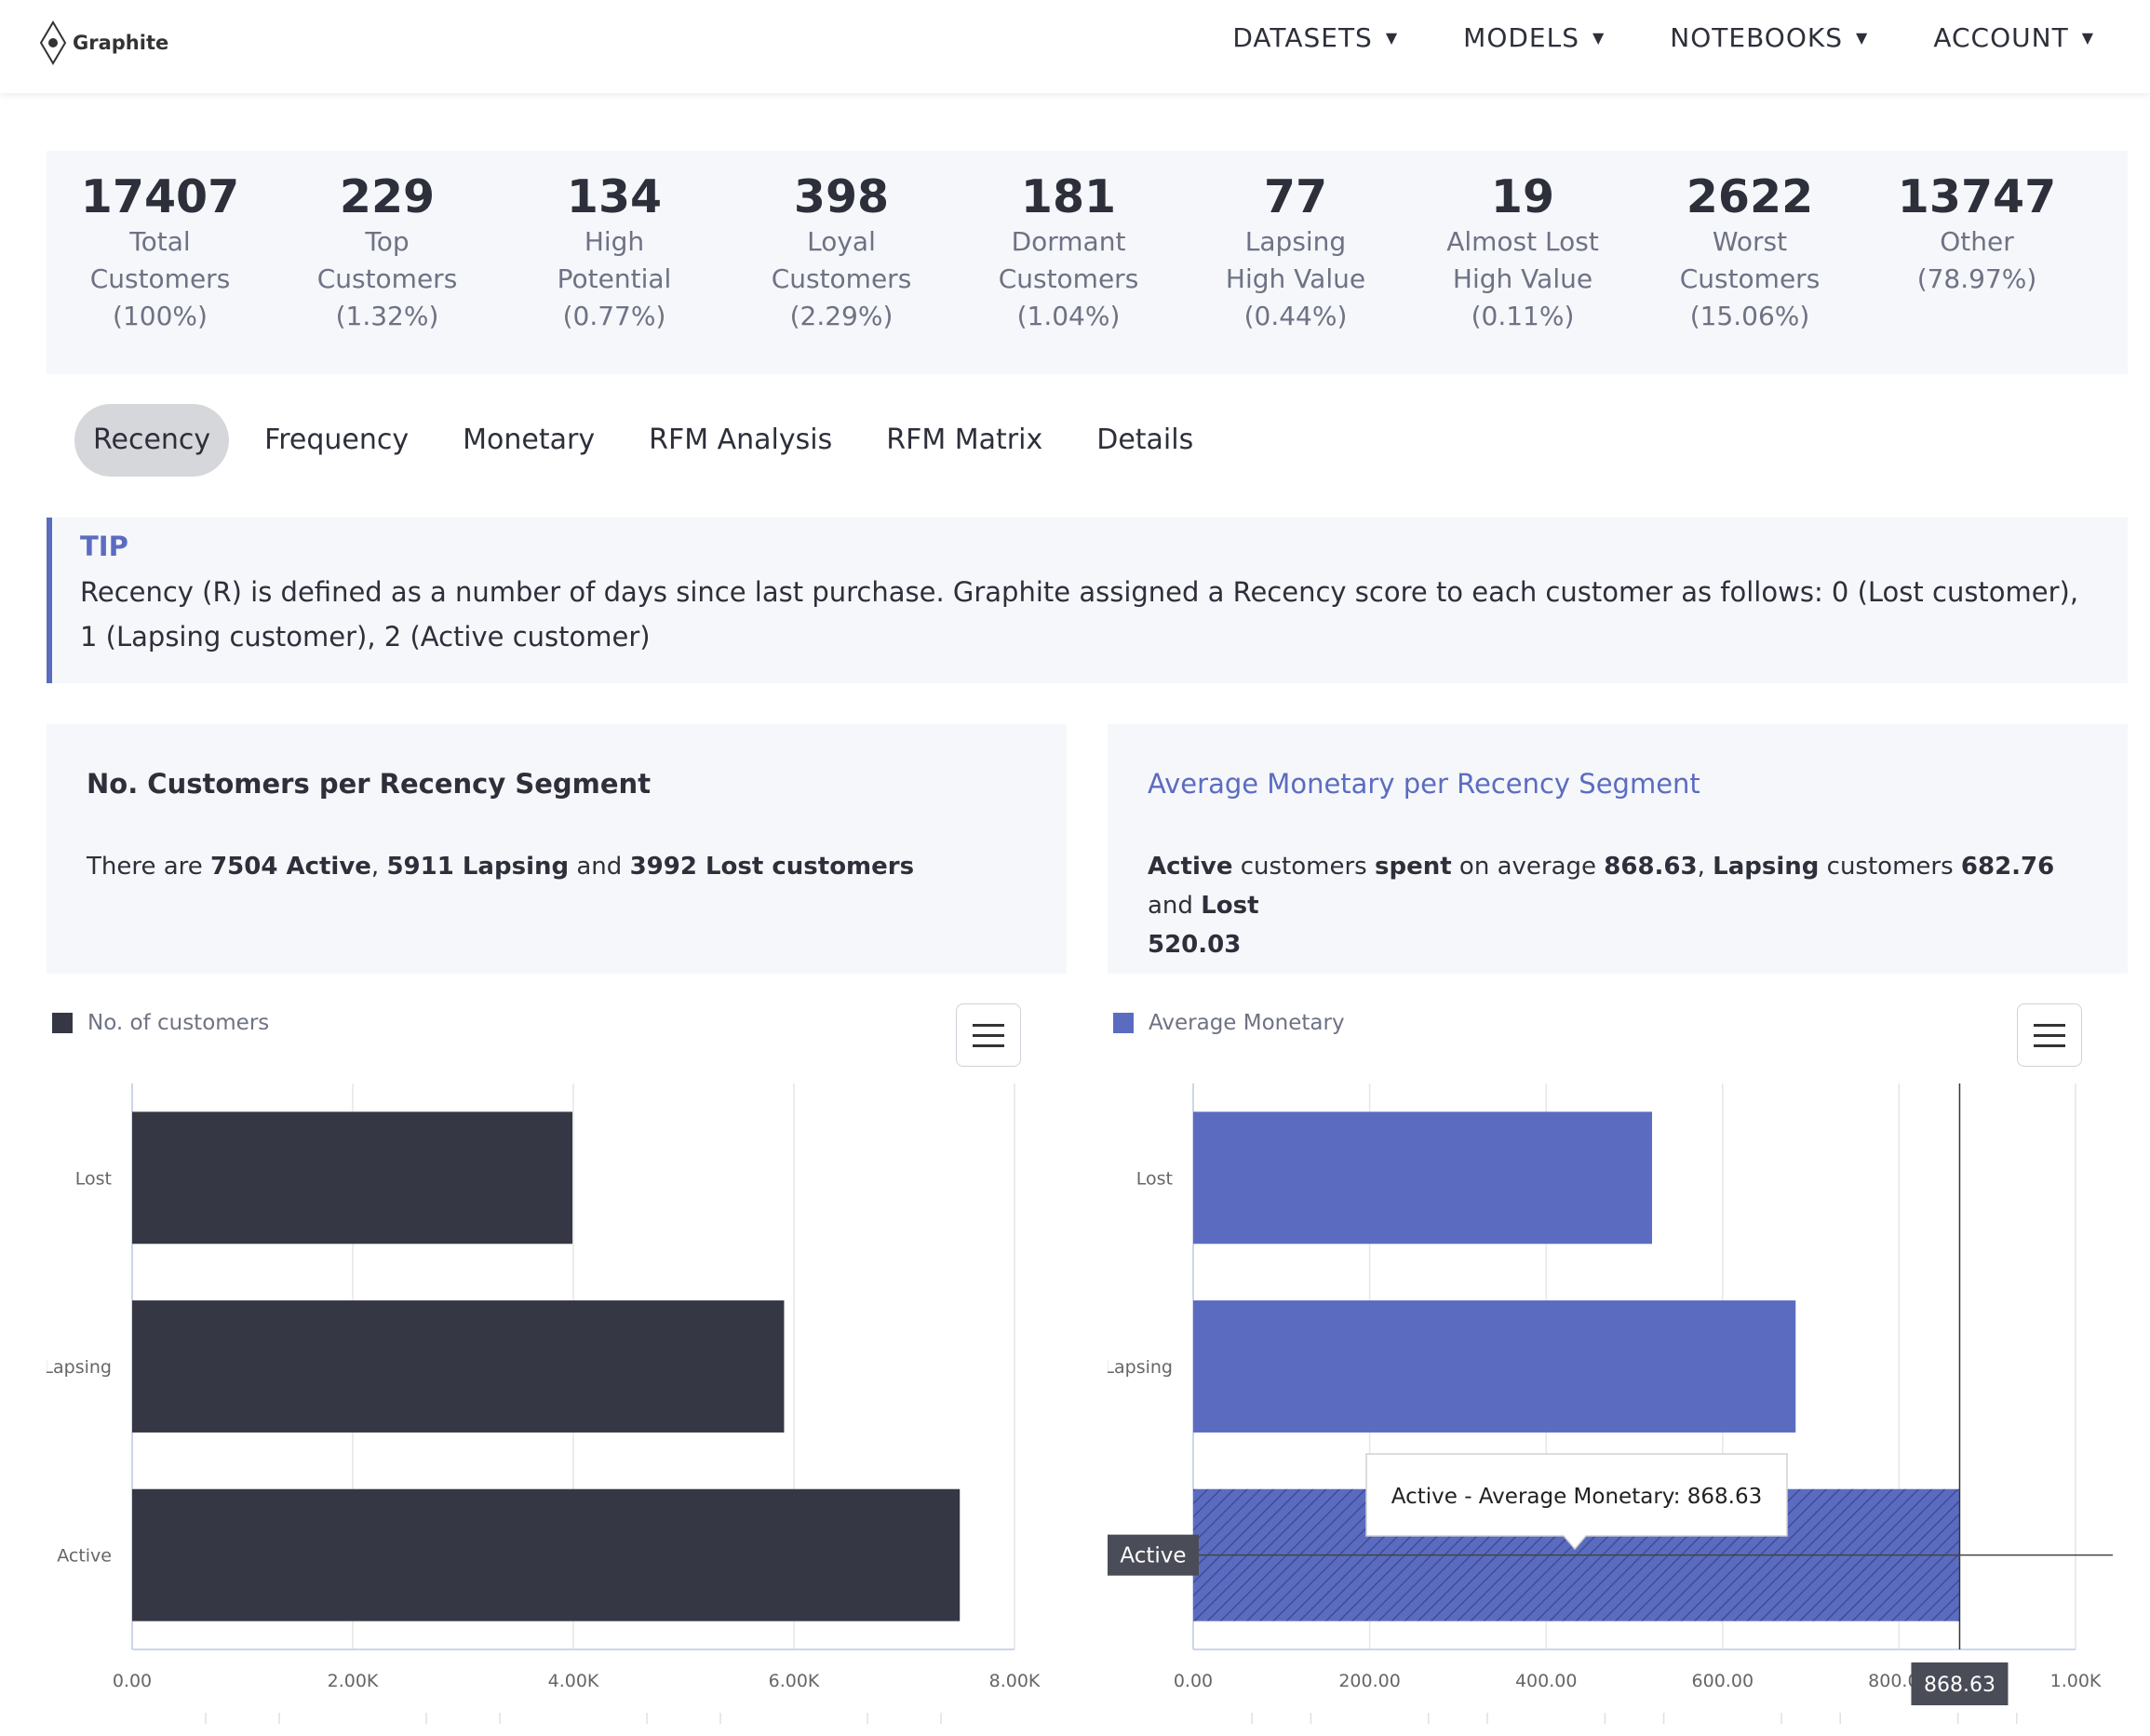 Image resolution: width=2150 pixels, height=1736 pixels. Describe the element at coordinates (1015, 1681) in the screenshot. I see `x-tick-label: 8.00K` at that location.